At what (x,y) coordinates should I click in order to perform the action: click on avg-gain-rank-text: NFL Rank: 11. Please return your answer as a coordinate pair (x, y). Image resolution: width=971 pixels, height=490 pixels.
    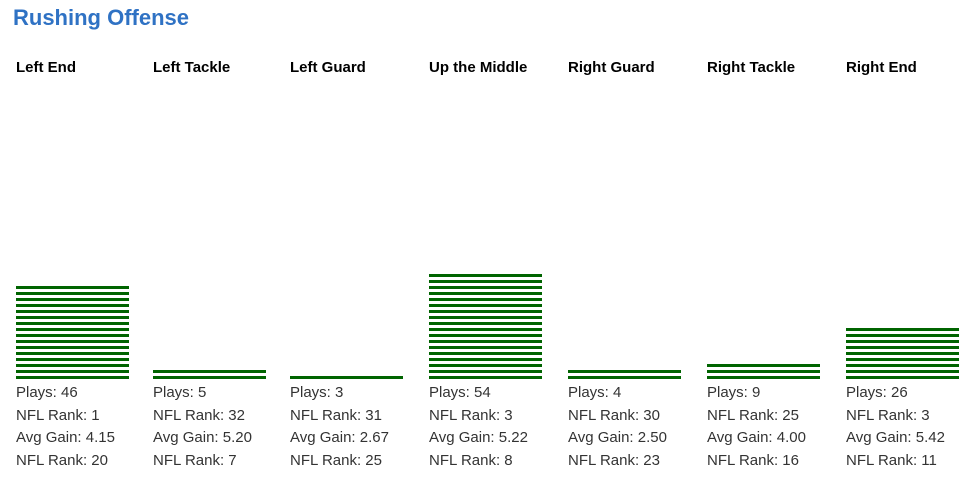
    Looking at the image, I should click on (891, 461).